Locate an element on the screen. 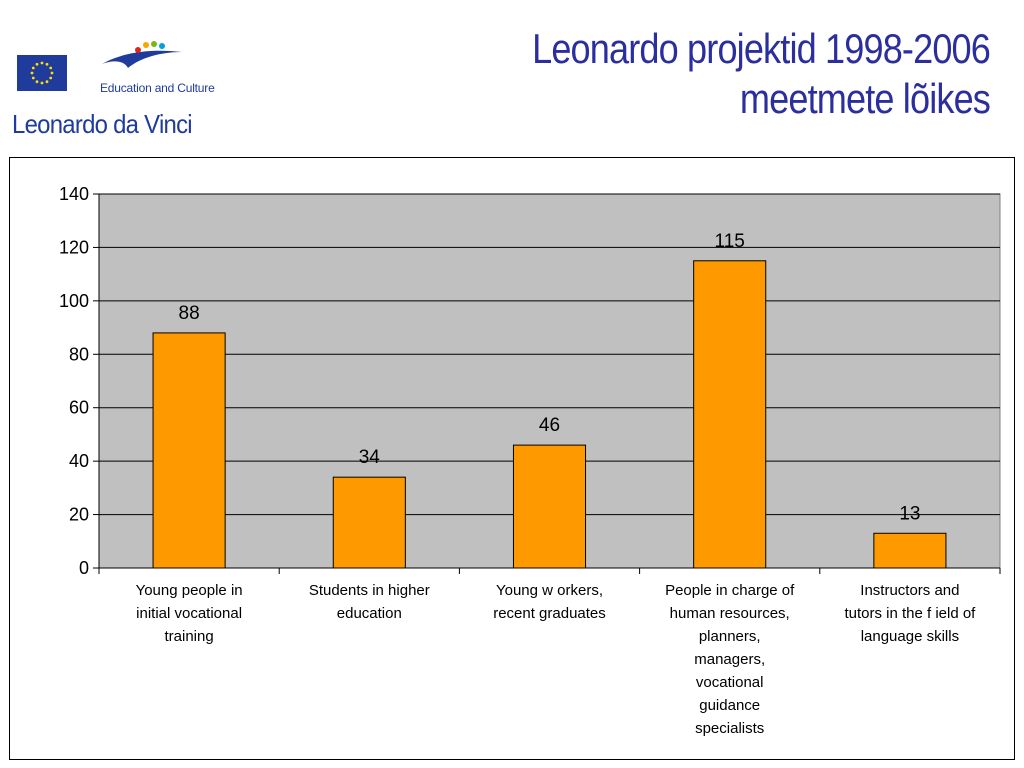 The height and width of the screenshot is (768, 1024). education-culture-swoosh-icon is located at coordinates (145, 58).